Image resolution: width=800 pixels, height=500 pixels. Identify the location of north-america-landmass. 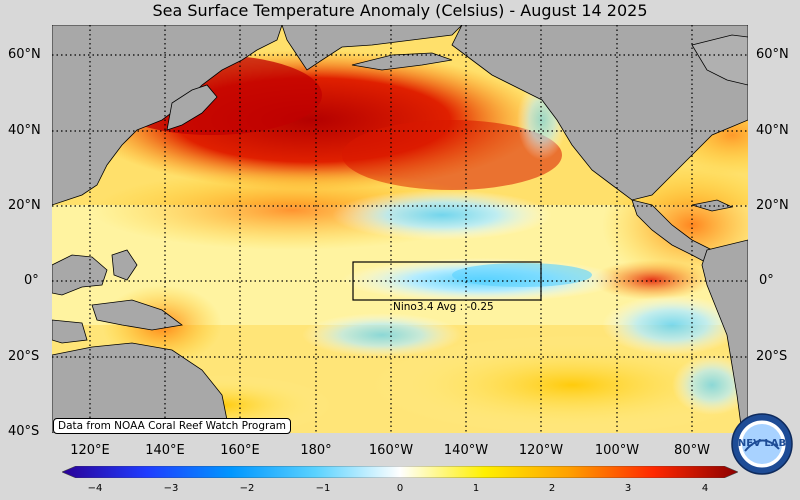
(599, 113).